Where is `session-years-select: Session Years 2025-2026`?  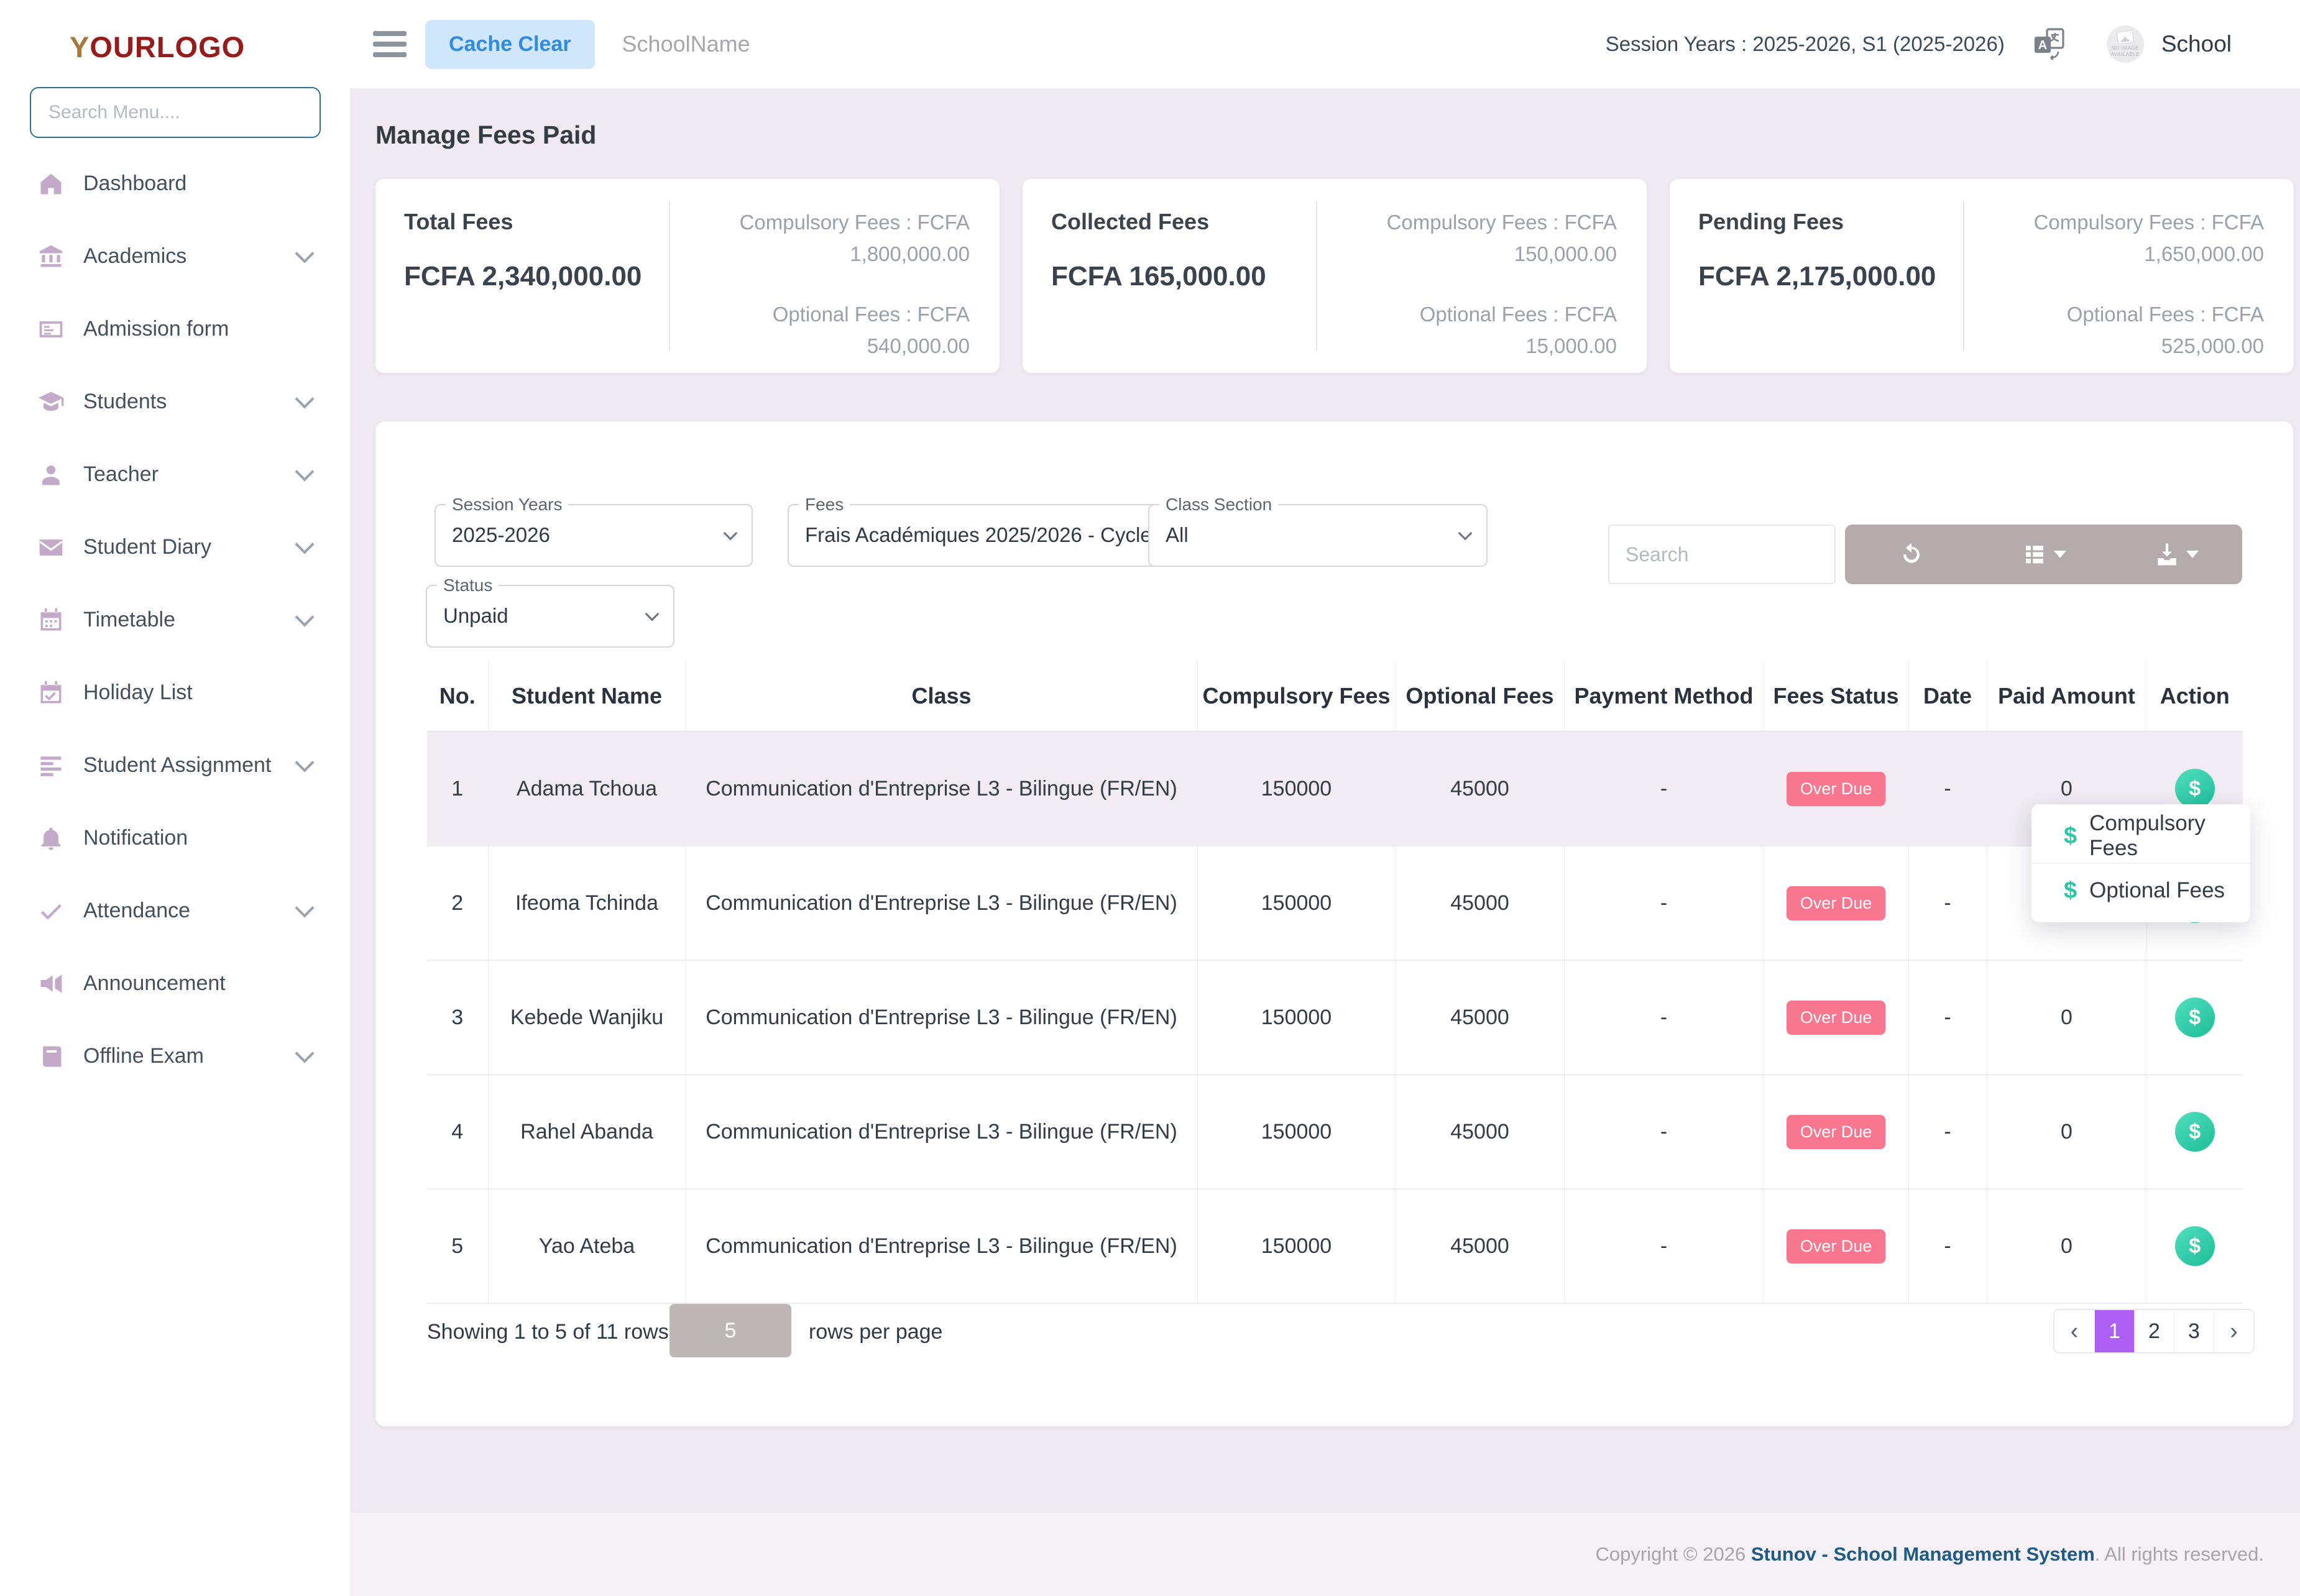
session-years-select: Session Years 2025-2026 is located at coordinates (594, 531).